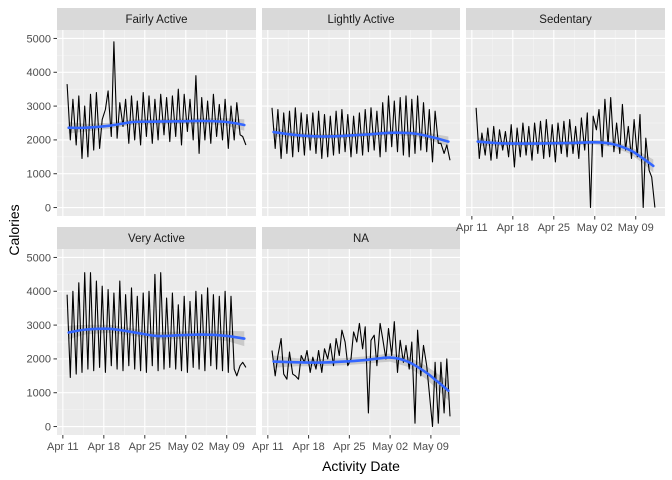  I want to click on strip-label-sedentary: Sedentary, so click(565, 20).